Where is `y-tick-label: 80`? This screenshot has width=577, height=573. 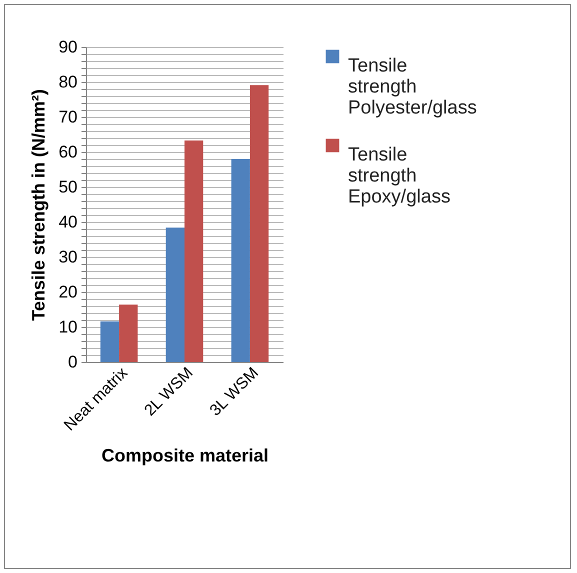 y-tick-label: 80 is located at coordinates (68, 82).